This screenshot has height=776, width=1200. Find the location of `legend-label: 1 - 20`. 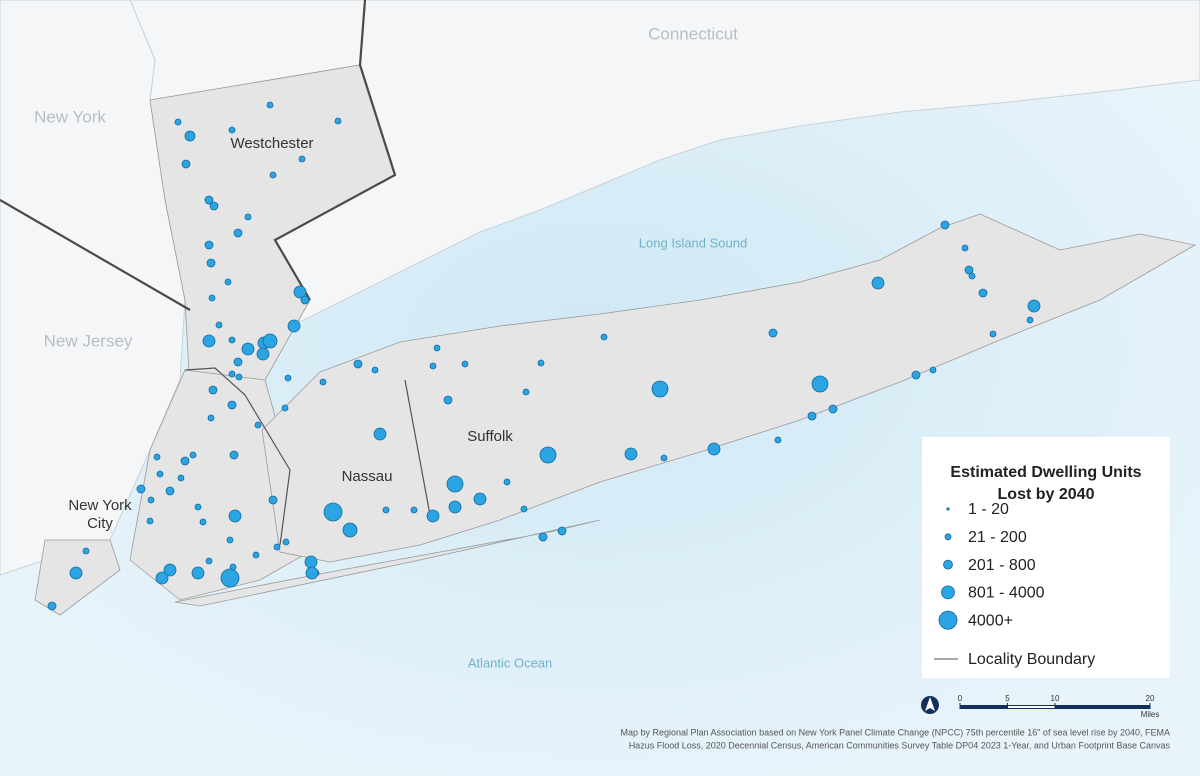

legend-label: 1 - 20 is located at coordinates (988, 509).